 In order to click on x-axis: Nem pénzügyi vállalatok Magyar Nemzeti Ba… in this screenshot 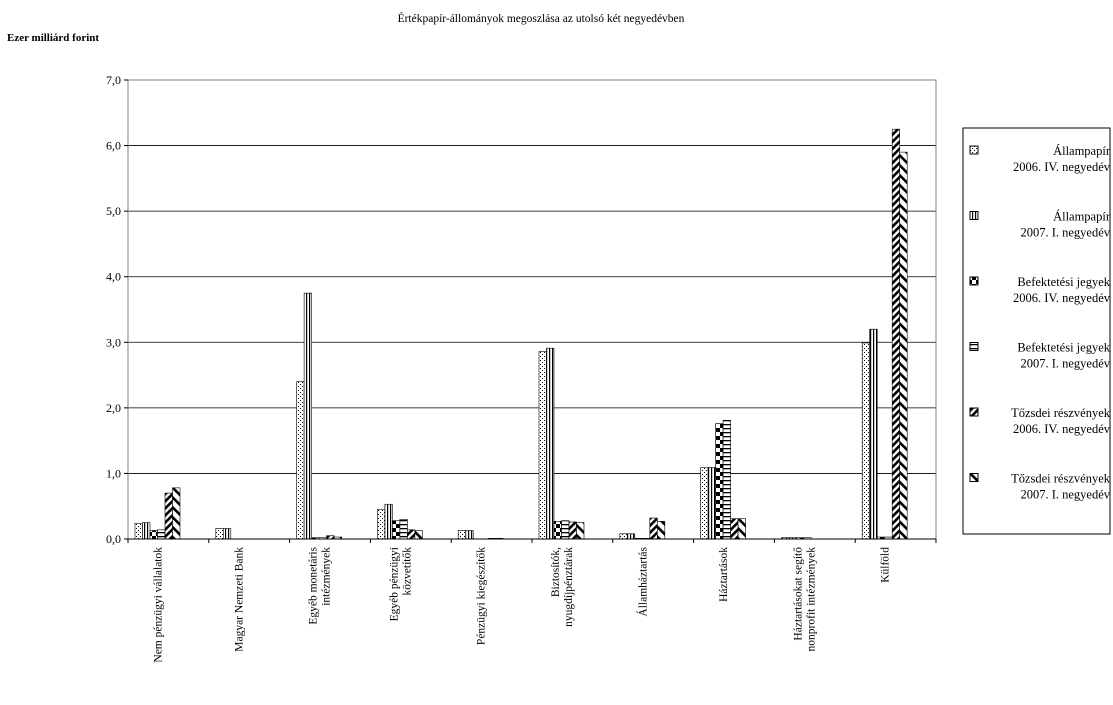, I will do `click(532, 601)`.